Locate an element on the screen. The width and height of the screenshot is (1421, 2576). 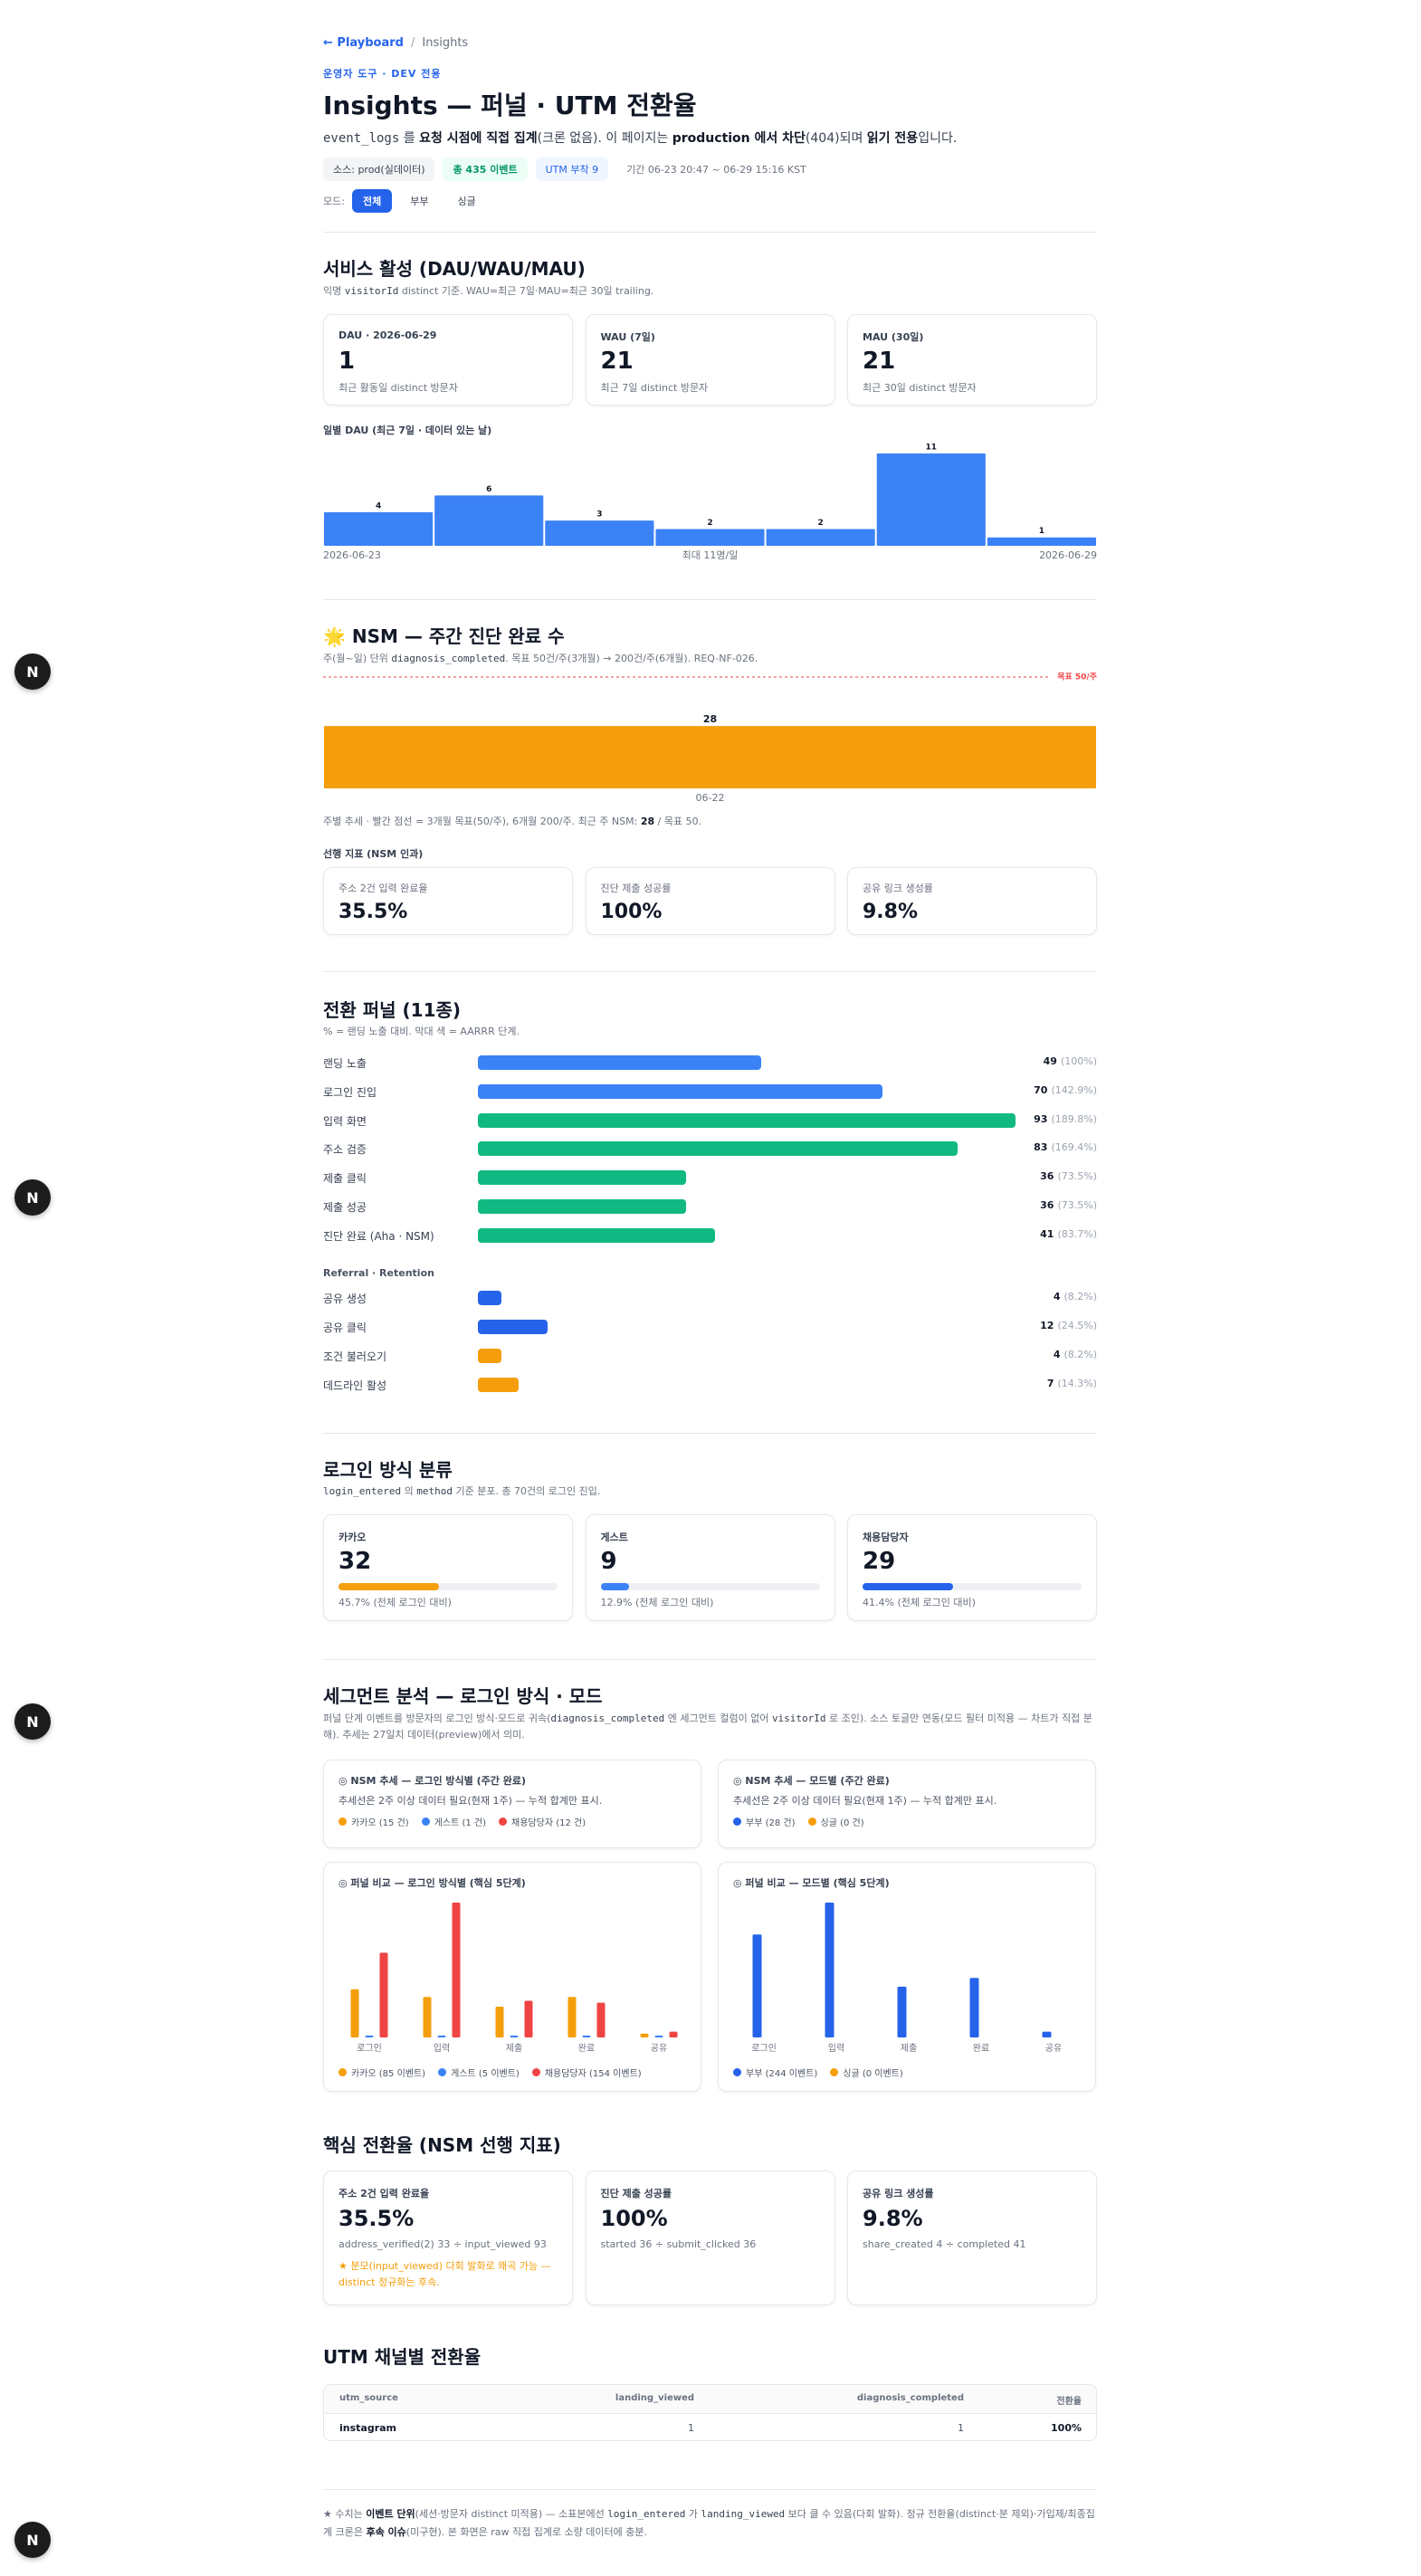
share: (142.9%) is located at coordinates (1074, 1089).